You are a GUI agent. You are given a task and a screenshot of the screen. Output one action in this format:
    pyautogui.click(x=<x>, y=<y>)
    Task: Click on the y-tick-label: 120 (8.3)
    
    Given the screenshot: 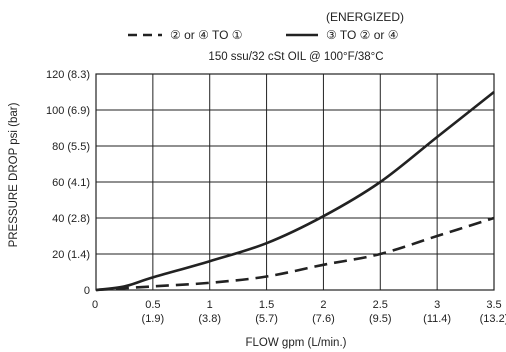 What is the action you would take?
    pyautogui.click(x=68, y=75)
    